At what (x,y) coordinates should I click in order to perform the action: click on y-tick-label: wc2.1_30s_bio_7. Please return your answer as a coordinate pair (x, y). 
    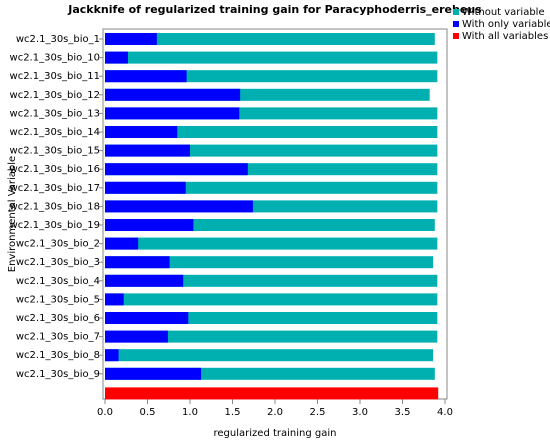
    Looking at the image, I should click on (58, 337).